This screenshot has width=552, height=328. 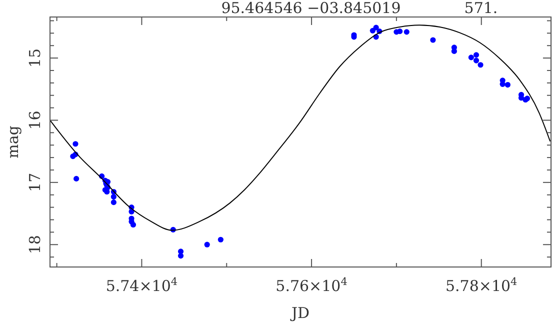 What do you see at coordinates (35, 120) in the screenshot?
I see `y-tick-label: 16` at bounding box center [35, 120].